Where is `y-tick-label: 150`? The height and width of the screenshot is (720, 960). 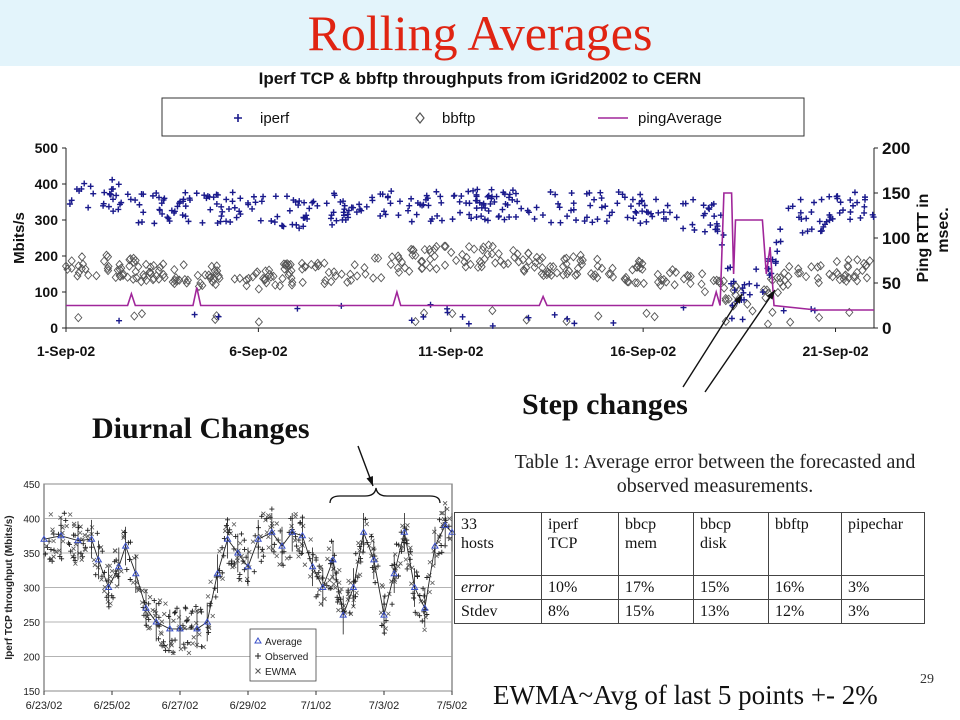
y-tick-label: 150 is located at coordinates (31, 692).